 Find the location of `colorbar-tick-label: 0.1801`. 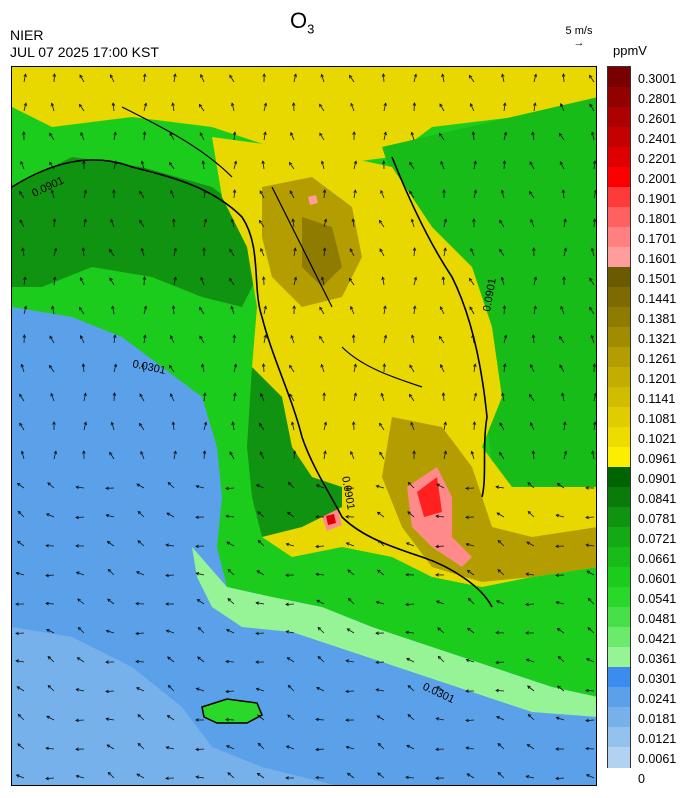

colorbar-tick-label: 0.1801 is located at coordinates (657, 219).